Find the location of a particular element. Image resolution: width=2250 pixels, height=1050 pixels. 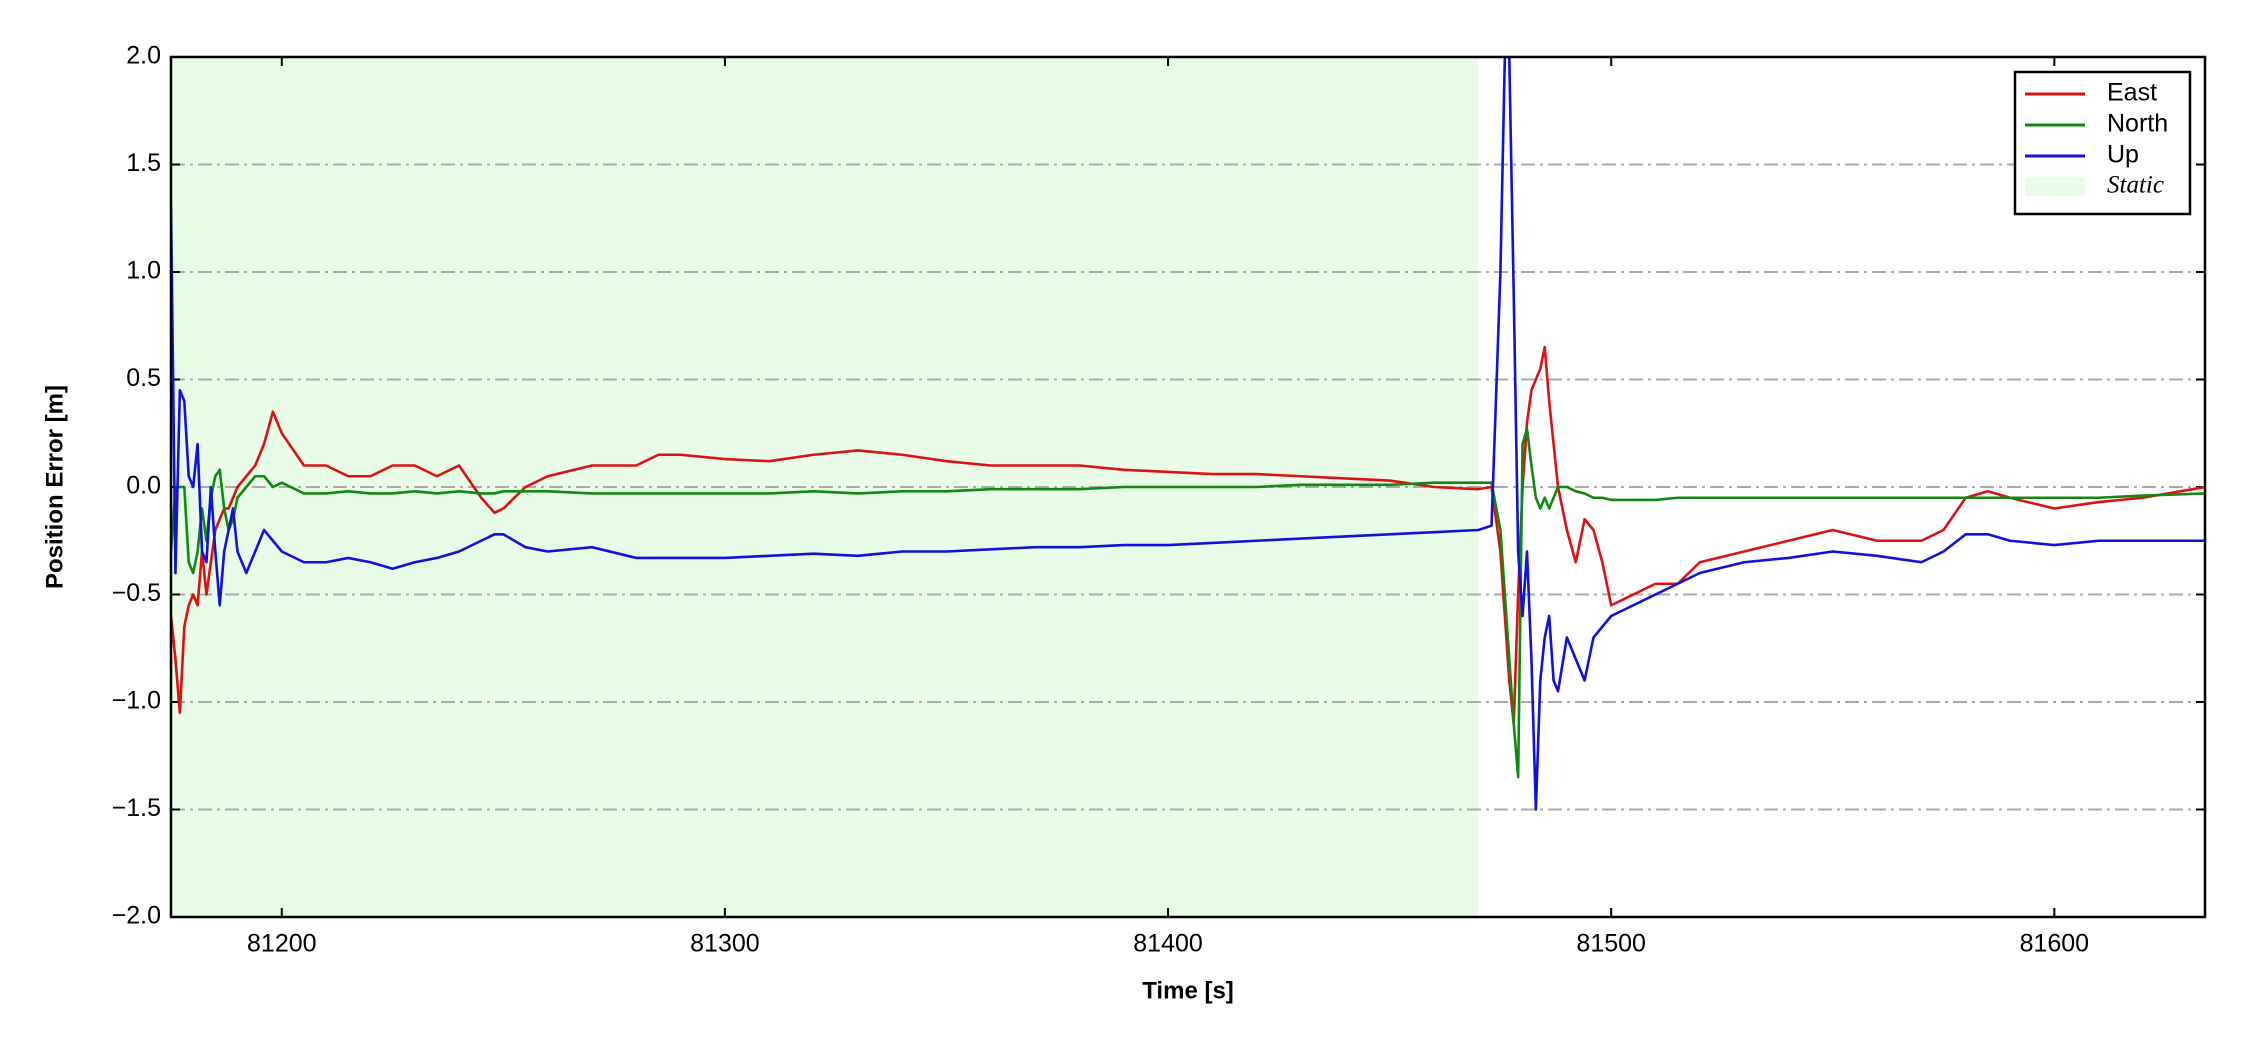

legend-label: Up is located at coordinates (2123, 155).